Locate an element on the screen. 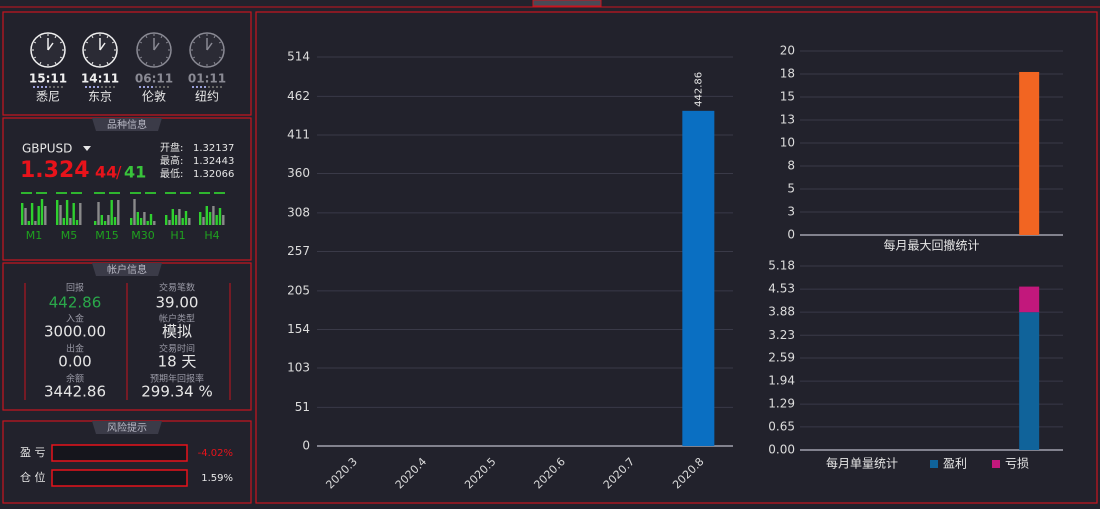  account-label: 预期年回报率 is located at coordinates (177, 379).